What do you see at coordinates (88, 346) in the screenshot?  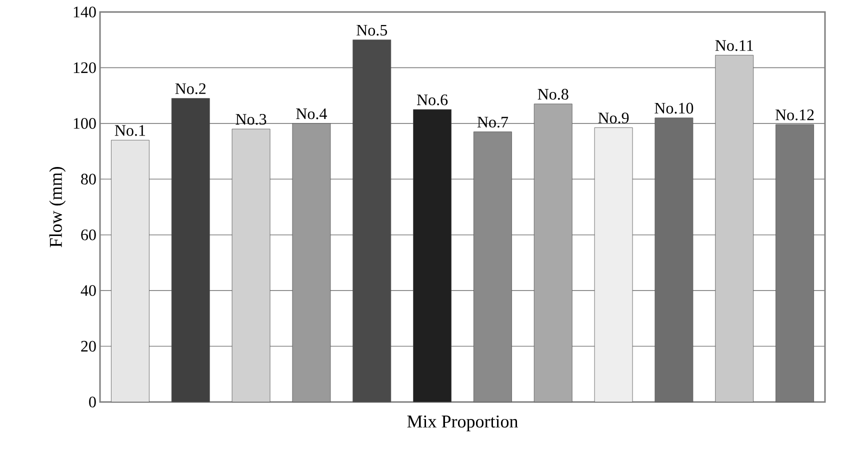 I see `y-tick-label: 20` at bounding box center [88, 346].